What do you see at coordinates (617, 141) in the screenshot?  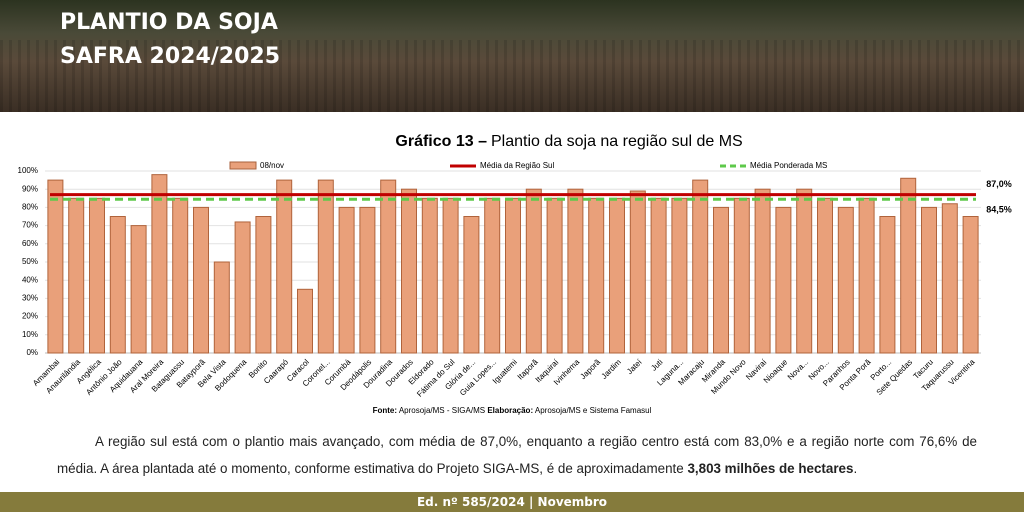 I see `chart-title: Plantio da soja na região sul de MS` at bounding box center [617, 141].